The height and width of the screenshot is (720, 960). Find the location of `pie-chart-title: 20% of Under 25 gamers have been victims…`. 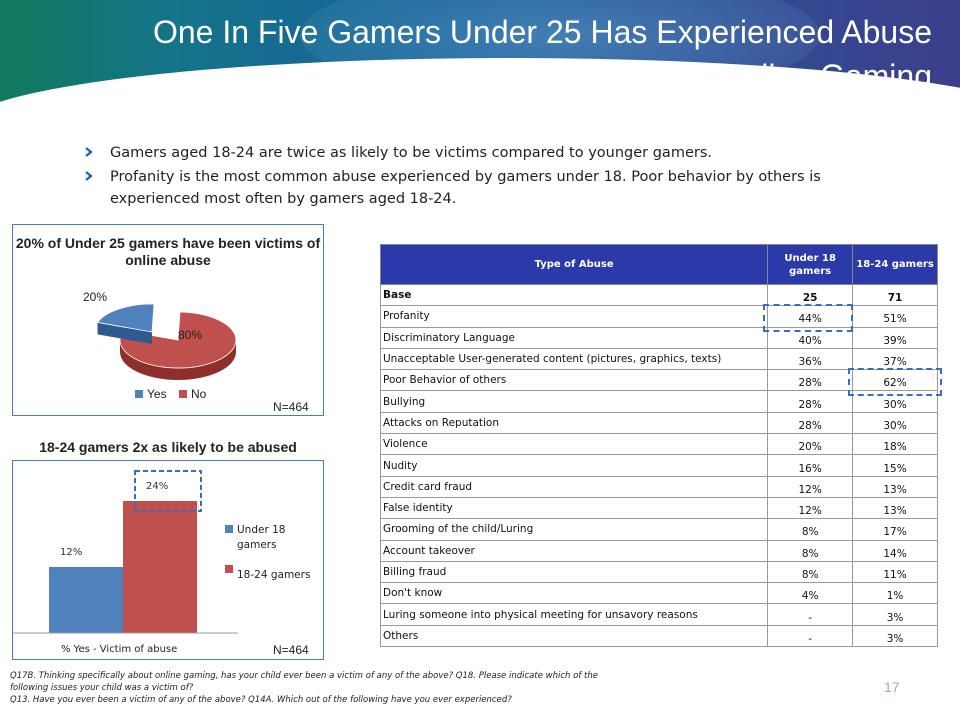

pie-chart-title: 20% of Under 25 gamers have been victims… is located at coordinates (168, 251).